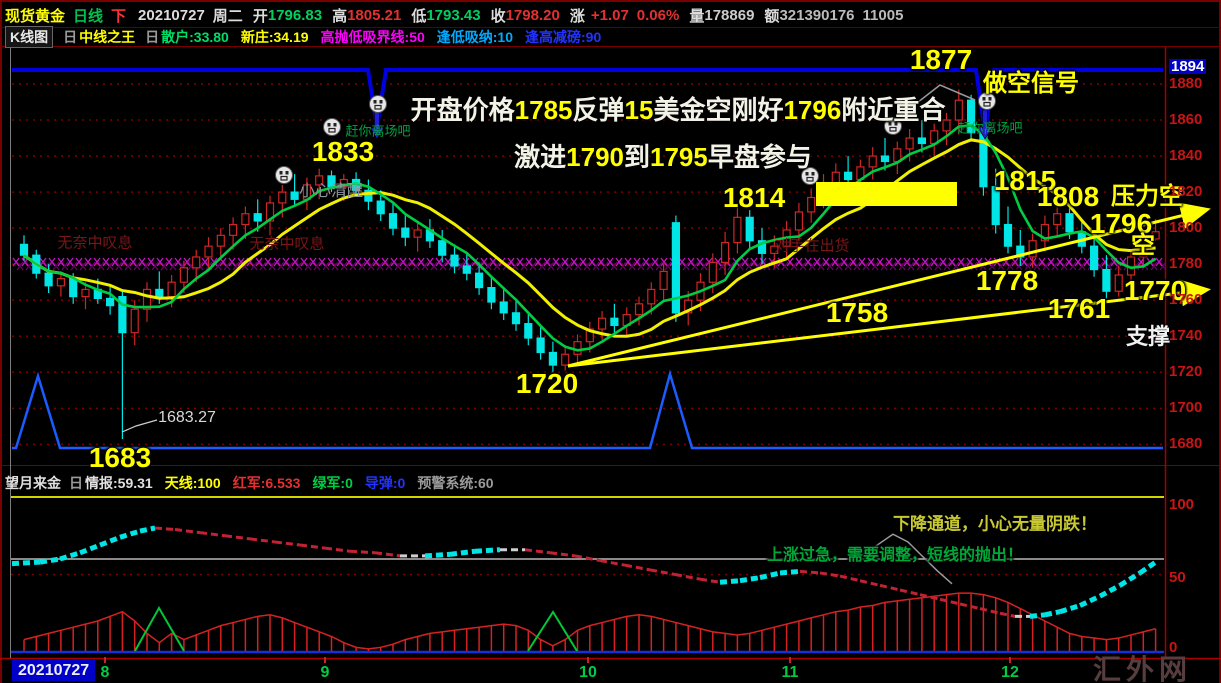 The image size is (1221, 683). I want to click on quote-field: 20210727, so click(171, 15).